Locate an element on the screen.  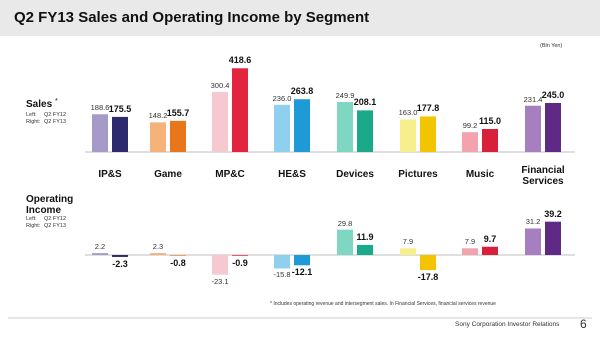
value-label: 9.7 is located at coordinates (490, 238).